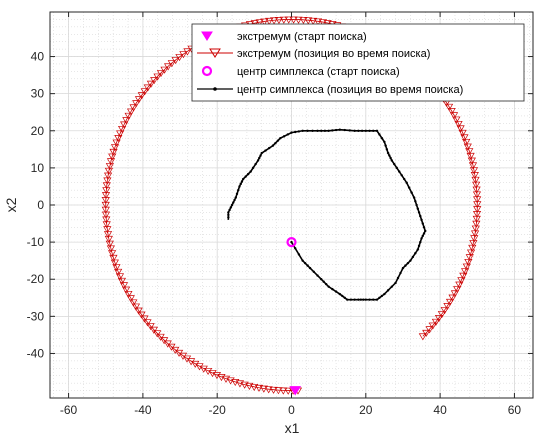 This screenshot has width=540, height=438. I want to click on legend-marker-dot, so click(215, 89).